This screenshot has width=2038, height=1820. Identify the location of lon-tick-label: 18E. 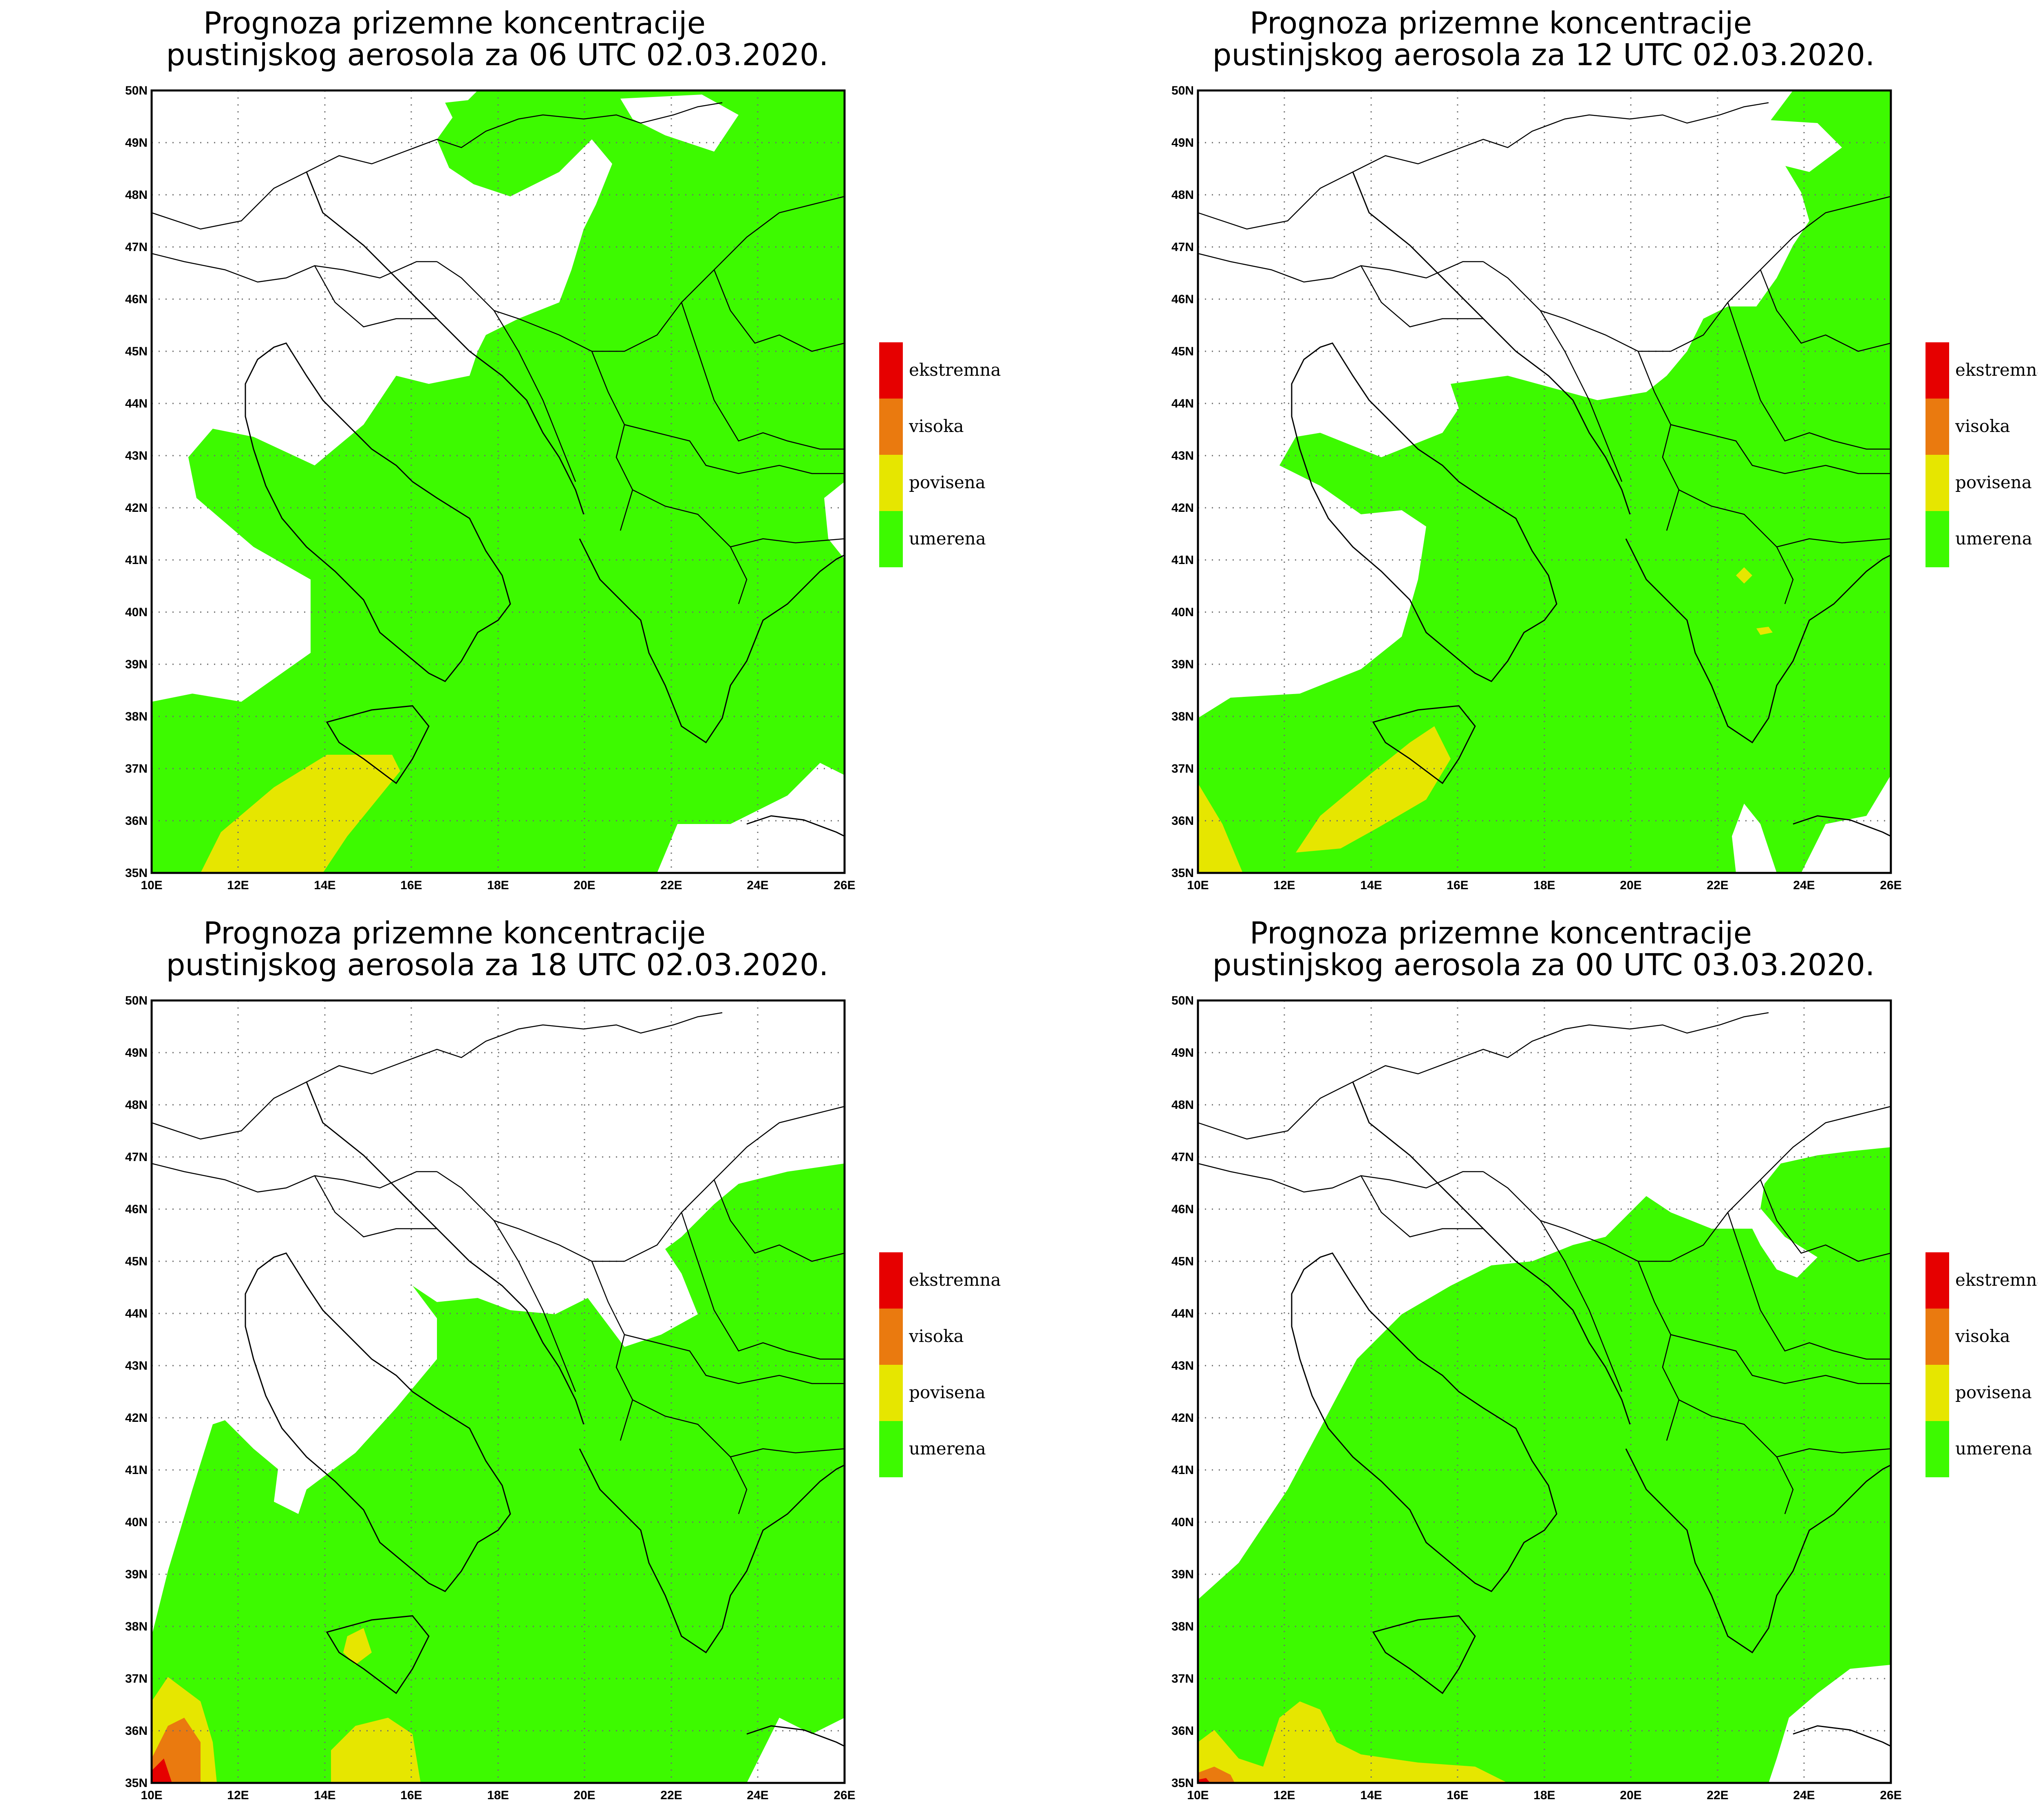
(498, 1795).